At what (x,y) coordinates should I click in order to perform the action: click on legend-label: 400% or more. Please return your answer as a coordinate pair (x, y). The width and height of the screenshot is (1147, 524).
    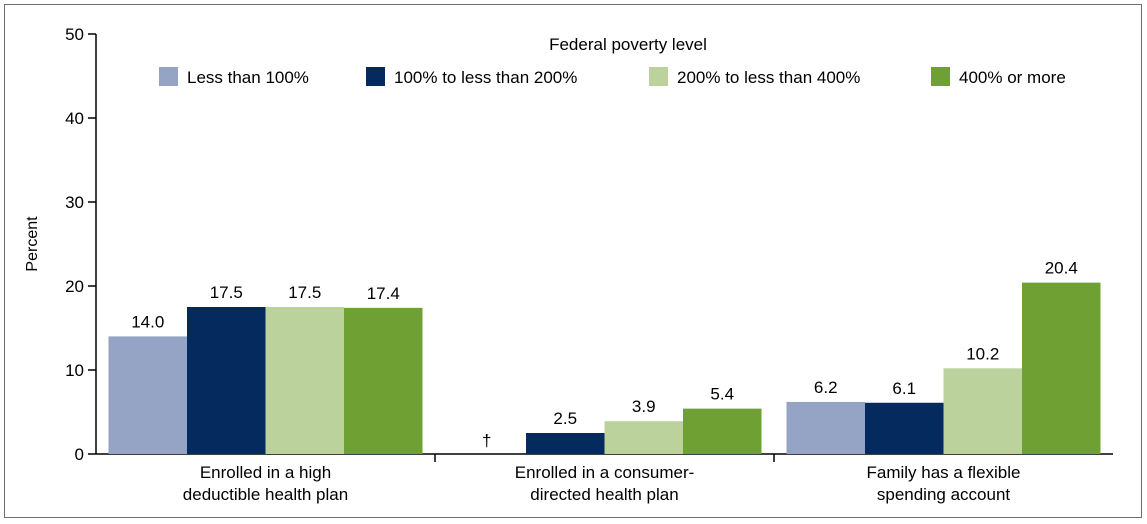
    Looking at the image, I should click on (1012, 77).